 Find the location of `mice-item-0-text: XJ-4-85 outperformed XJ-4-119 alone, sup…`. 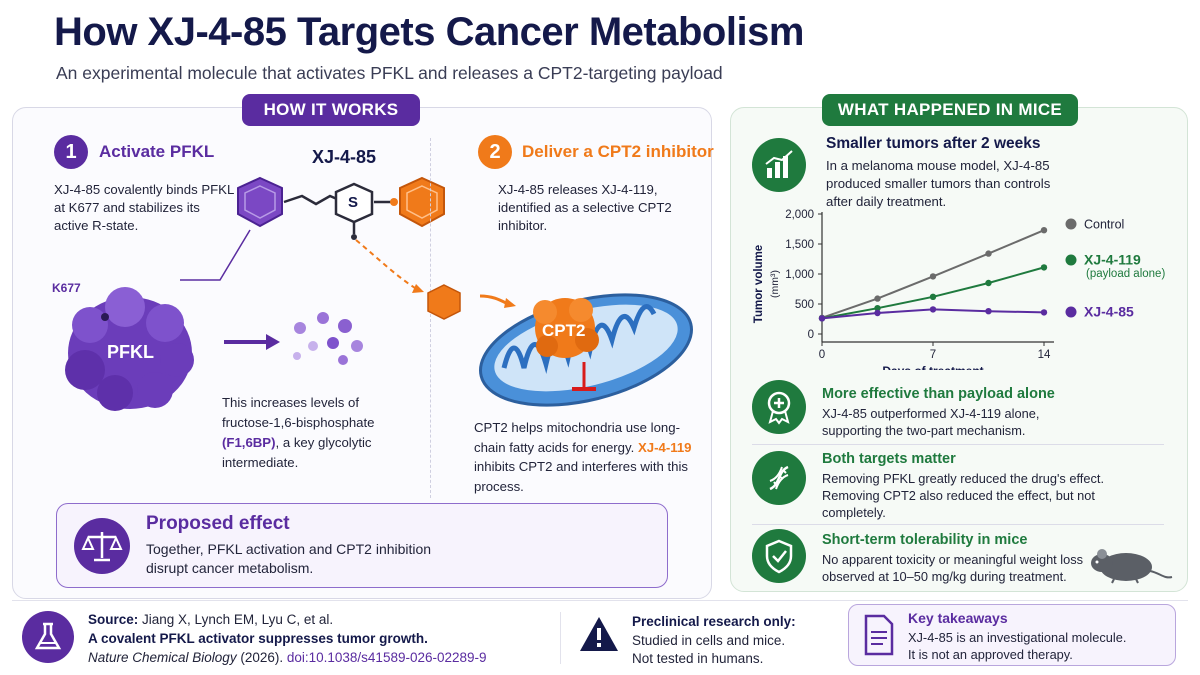

mice-item-0-text: XJ-4-85 outperformed XJ-4-119 alone, sup… is located at coordinates (931, 422).